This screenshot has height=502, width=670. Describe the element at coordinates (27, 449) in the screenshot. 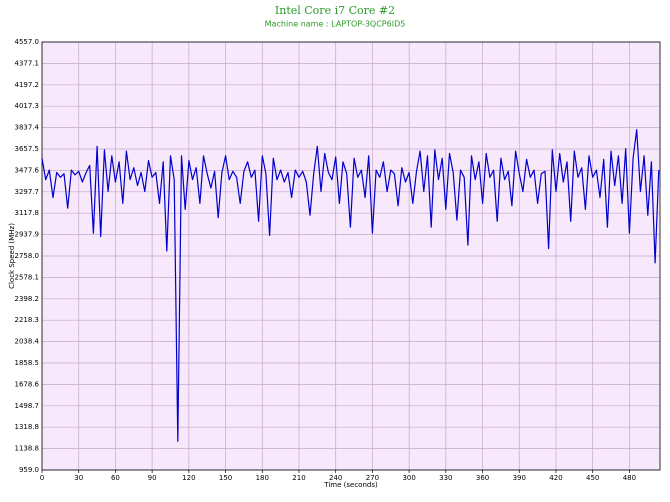

I see `y-tick-label: 1138.8` at that location.